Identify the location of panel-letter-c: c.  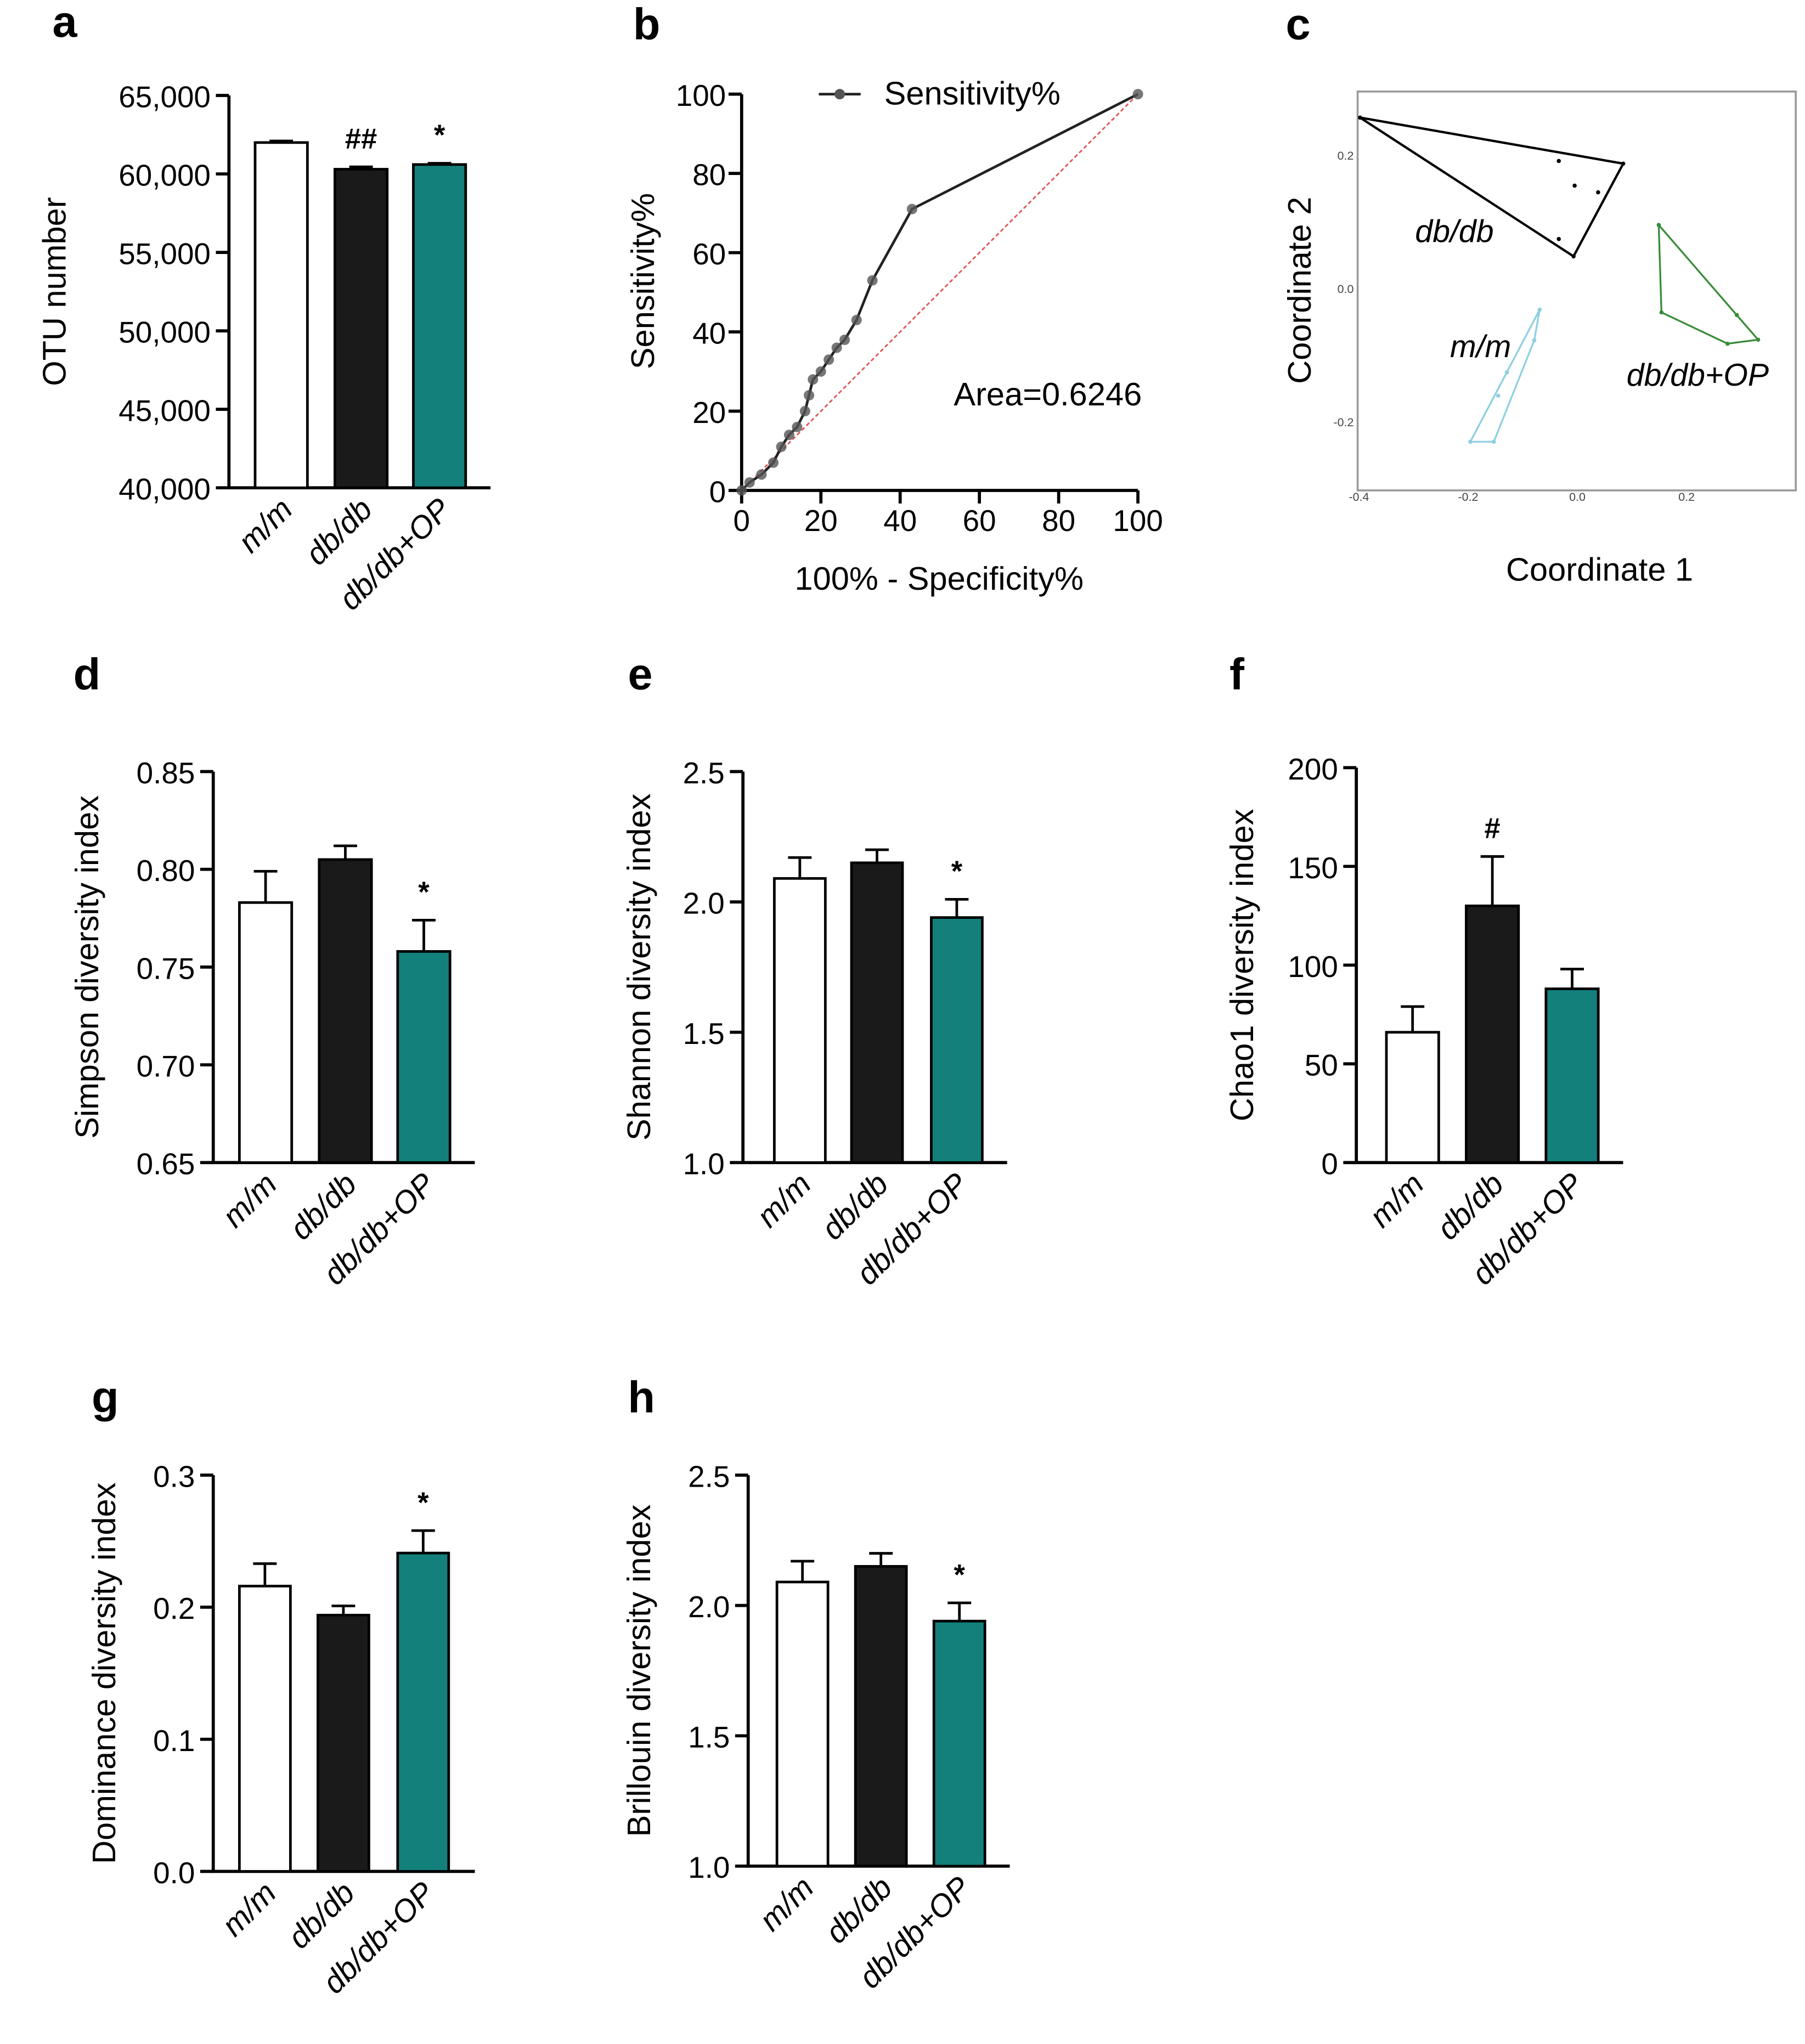
(1297, 24).